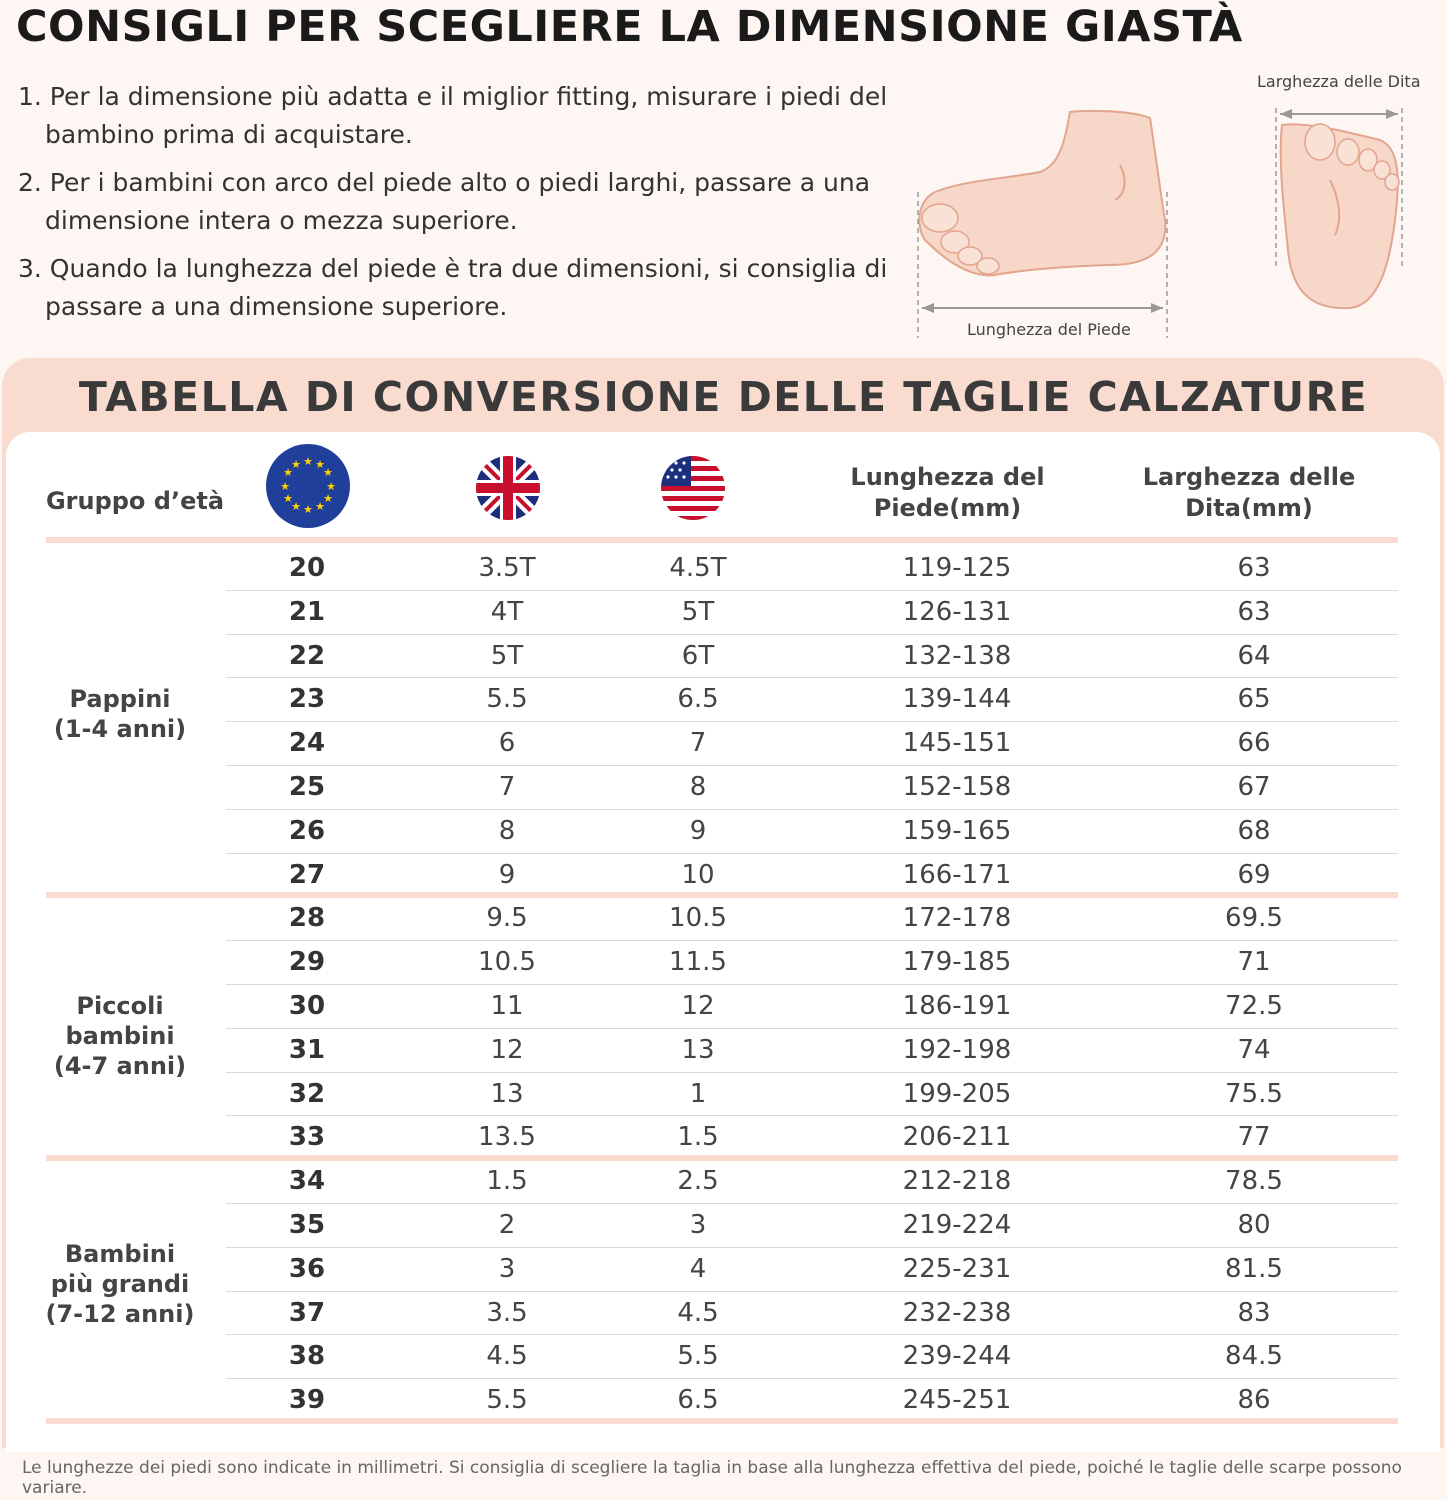 Image resolution: width=1447 pixels, height=1500 pixels. What do you see at coordinates (507, 1181) in the screenshot?
I see `uk-size-cell: 1.5` at bounding box center [507, 1181].